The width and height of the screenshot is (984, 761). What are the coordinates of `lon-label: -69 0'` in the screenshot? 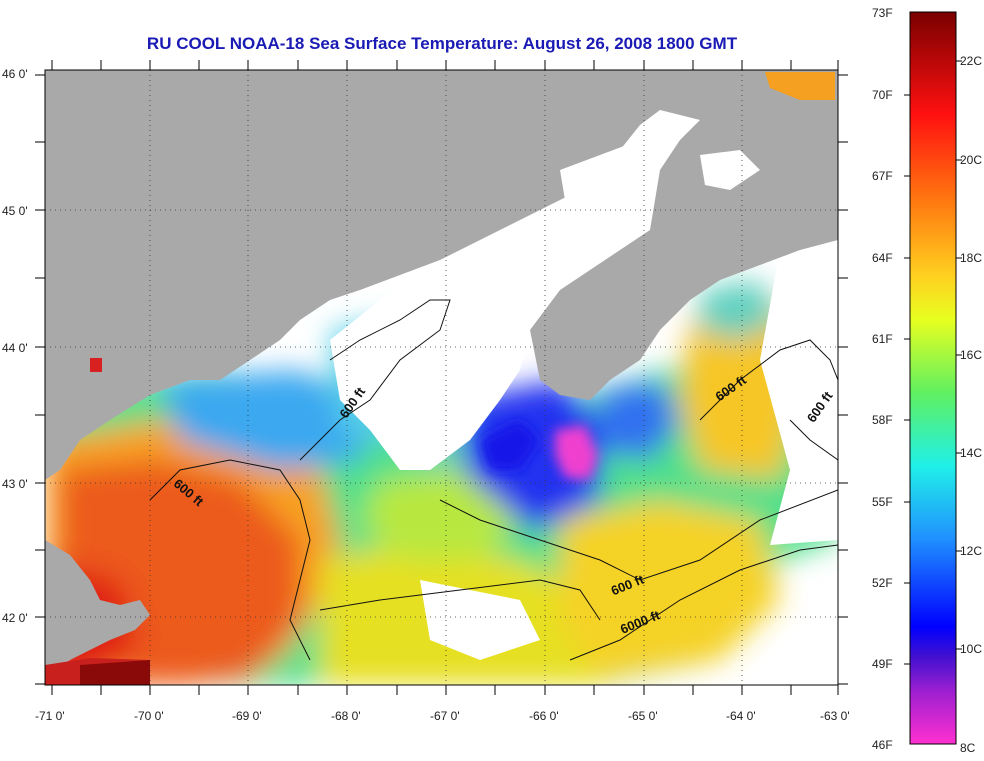 It's located at (247, 716).